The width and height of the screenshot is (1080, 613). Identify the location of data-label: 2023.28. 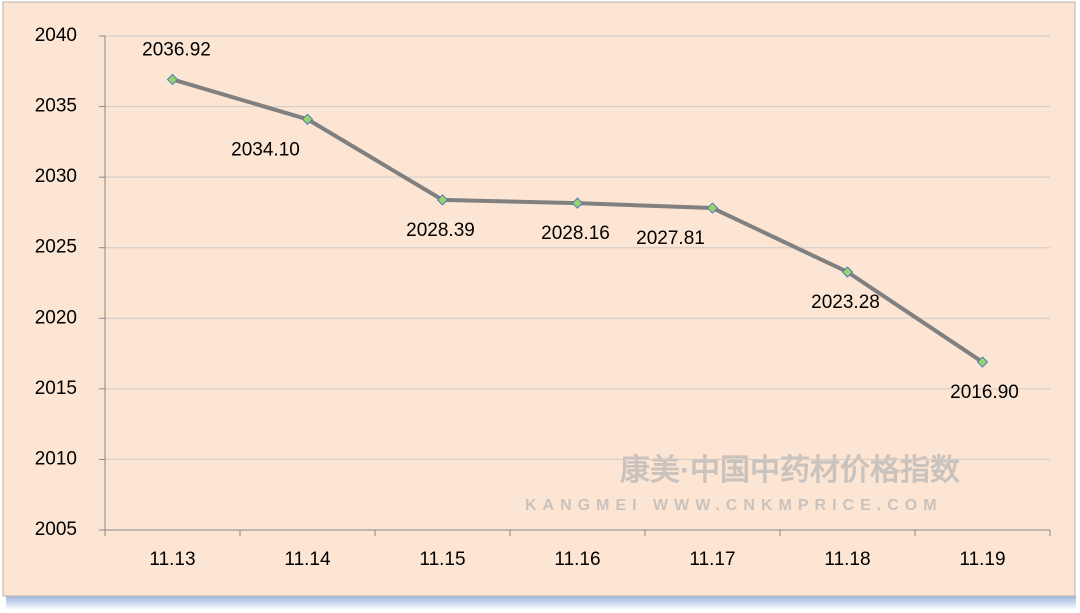
(845, 302).